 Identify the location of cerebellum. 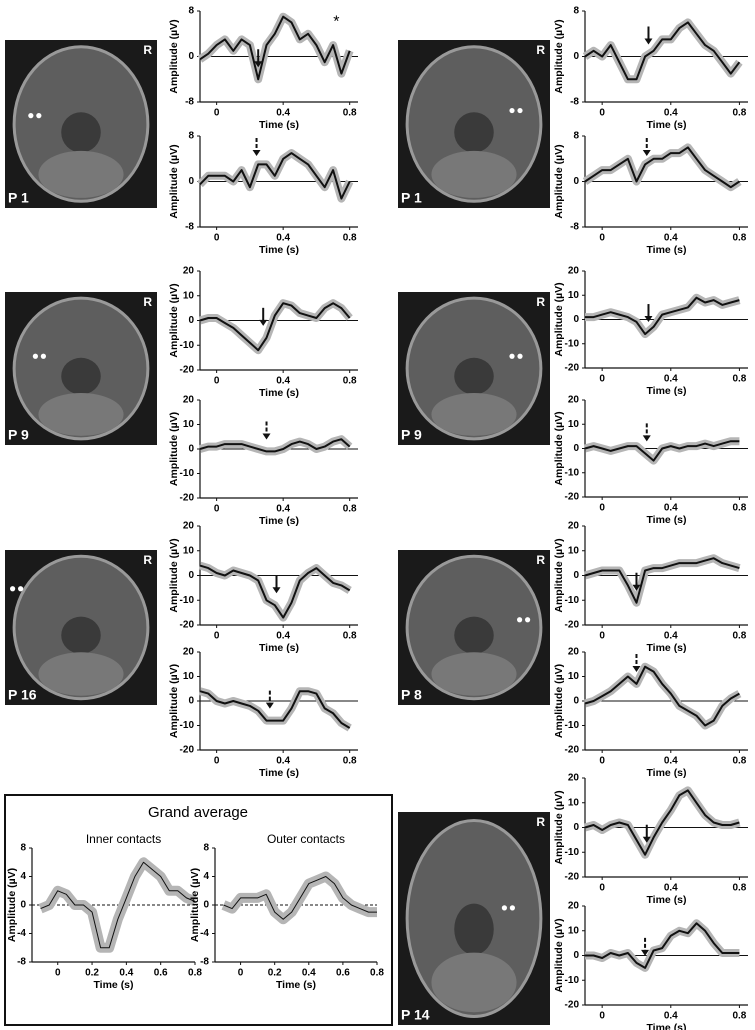
(81, 414).